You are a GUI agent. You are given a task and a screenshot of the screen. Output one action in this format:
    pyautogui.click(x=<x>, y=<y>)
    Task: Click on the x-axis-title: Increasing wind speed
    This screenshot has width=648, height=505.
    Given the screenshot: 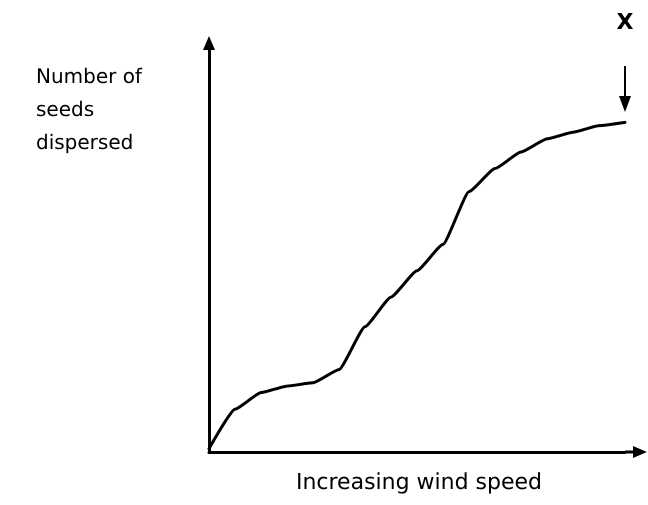 What is the action you would take?
    pyautogui.click(x=419, y=482)
    